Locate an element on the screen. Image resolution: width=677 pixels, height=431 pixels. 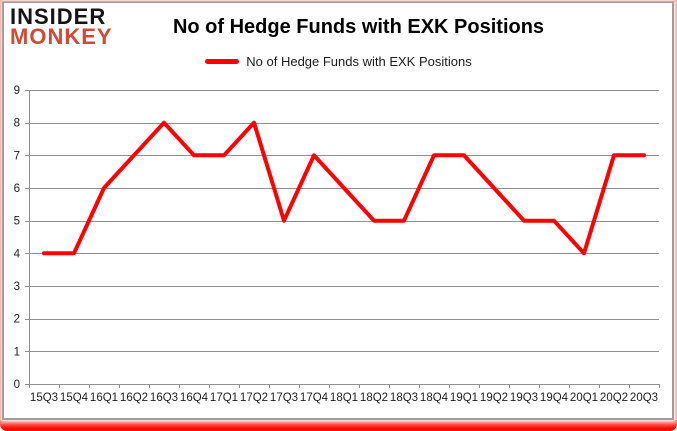
chart-legend: No of Hedge Funds with EXK Positions is located at coordinates (338, 61).